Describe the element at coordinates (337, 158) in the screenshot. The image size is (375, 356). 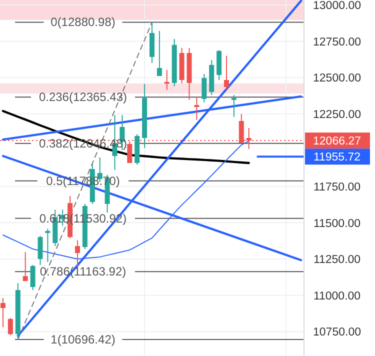
I see `text: 11955.72` at that location.